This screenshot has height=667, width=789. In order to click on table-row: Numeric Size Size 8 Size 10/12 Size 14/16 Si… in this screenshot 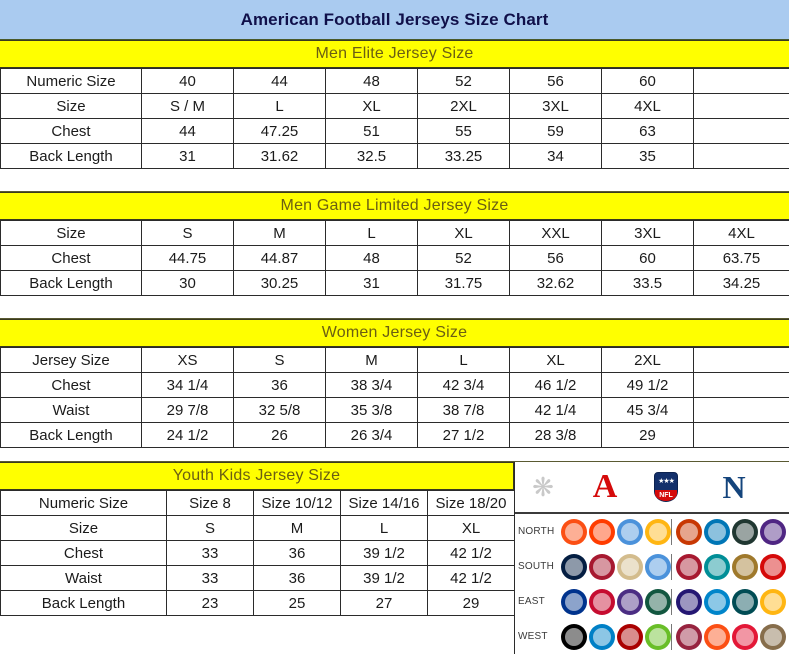, I will do `click(257, 503)`.